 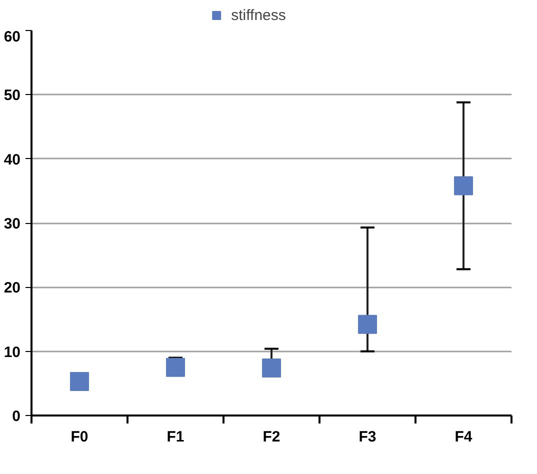 What do you see at coordinates (12, 95) in the screenshot?
I see `y-tick-label: 50` at bounding box center [12, 95].